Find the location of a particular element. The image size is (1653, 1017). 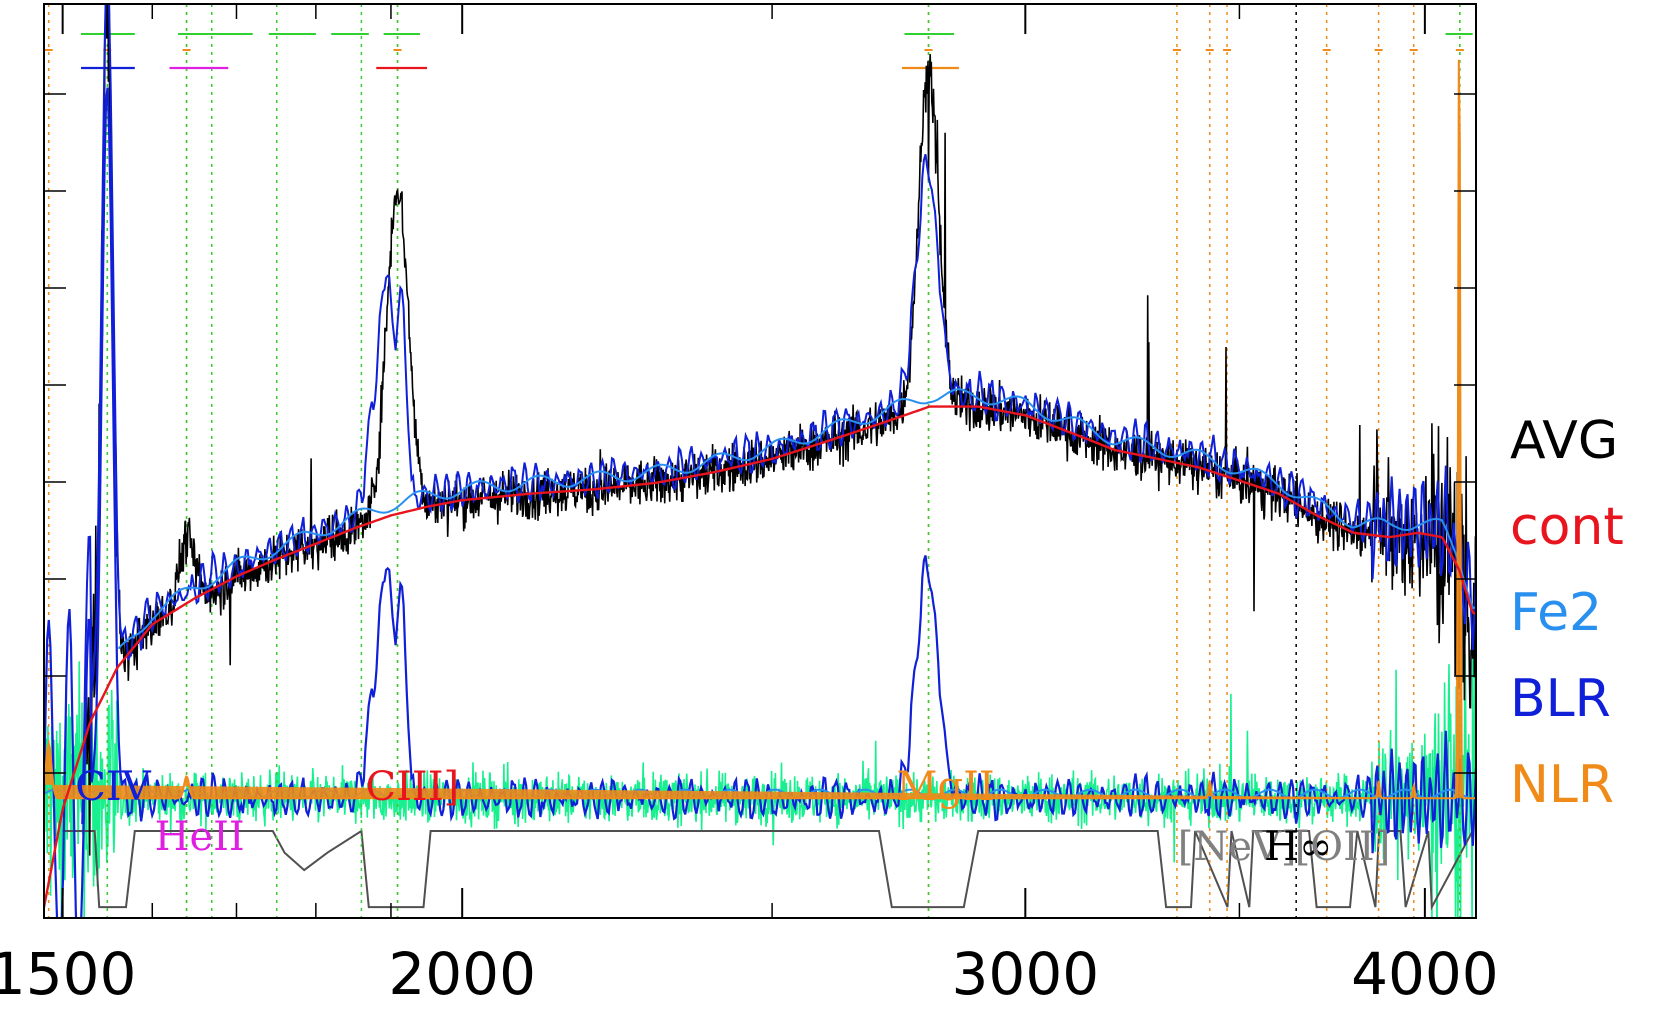

x-tick-label: 3000 is located at coordinates (1026, 974).